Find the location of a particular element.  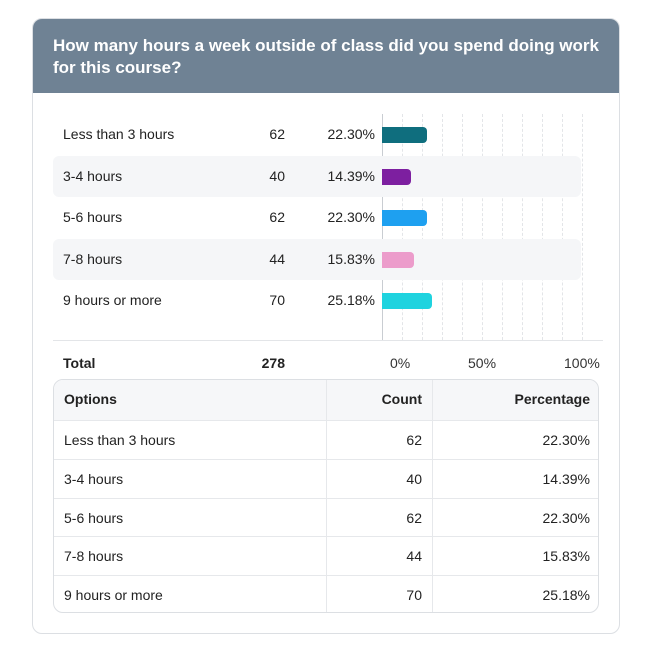

chart-row-percent: 25.18% is located at coordinates (351, 300).